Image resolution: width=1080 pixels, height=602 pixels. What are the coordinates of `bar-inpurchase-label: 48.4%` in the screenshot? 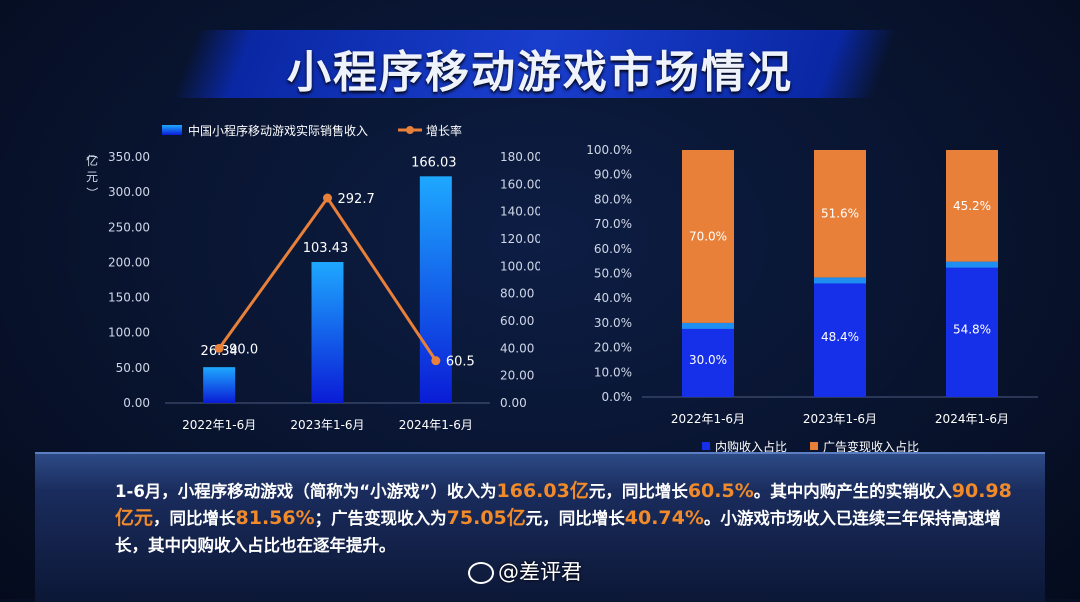 It's located at (840, 337).